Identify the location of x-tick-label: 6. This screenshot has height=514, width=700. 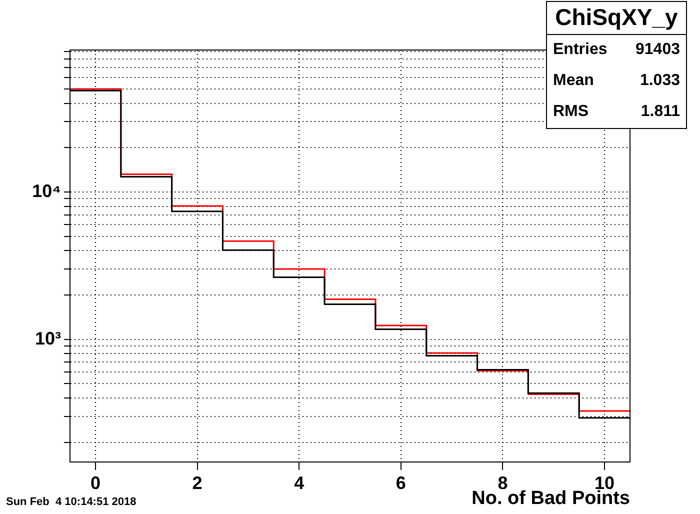
(401, 482).